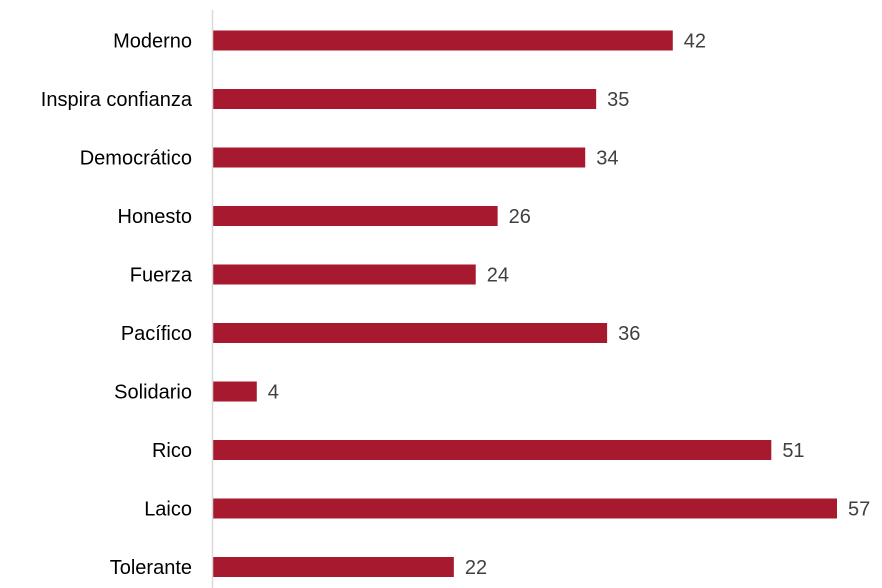  Describe the element at coordinates (476, 568) in the screenshot. I see `bar-value-label: 22` at that location.